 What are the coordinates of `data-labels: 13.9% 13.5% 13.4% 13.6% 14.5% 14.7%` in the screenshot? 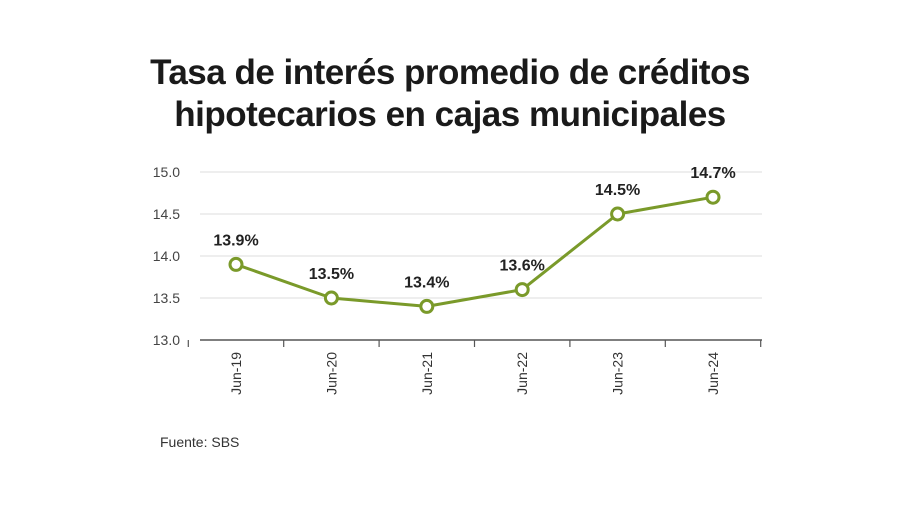 It's located at (474, 228).